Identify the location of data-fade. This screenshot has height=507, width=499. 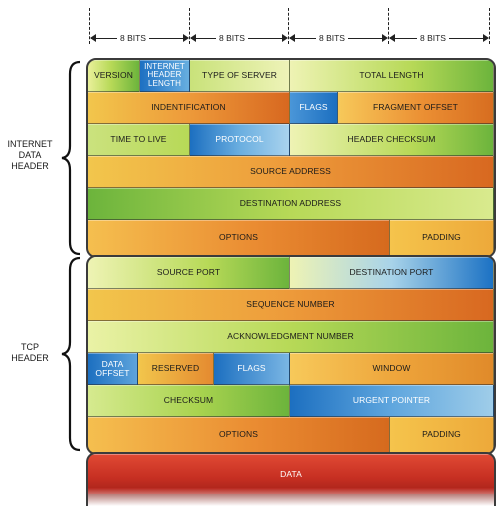
(291, 497).